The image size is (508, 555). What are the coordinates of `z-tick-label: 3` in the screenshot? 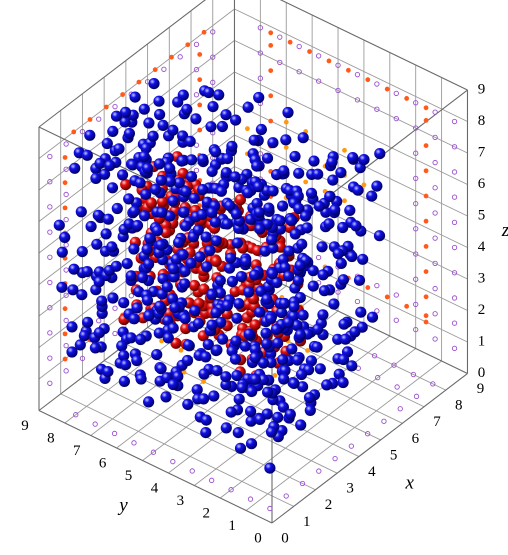 It's located at (482, 278).